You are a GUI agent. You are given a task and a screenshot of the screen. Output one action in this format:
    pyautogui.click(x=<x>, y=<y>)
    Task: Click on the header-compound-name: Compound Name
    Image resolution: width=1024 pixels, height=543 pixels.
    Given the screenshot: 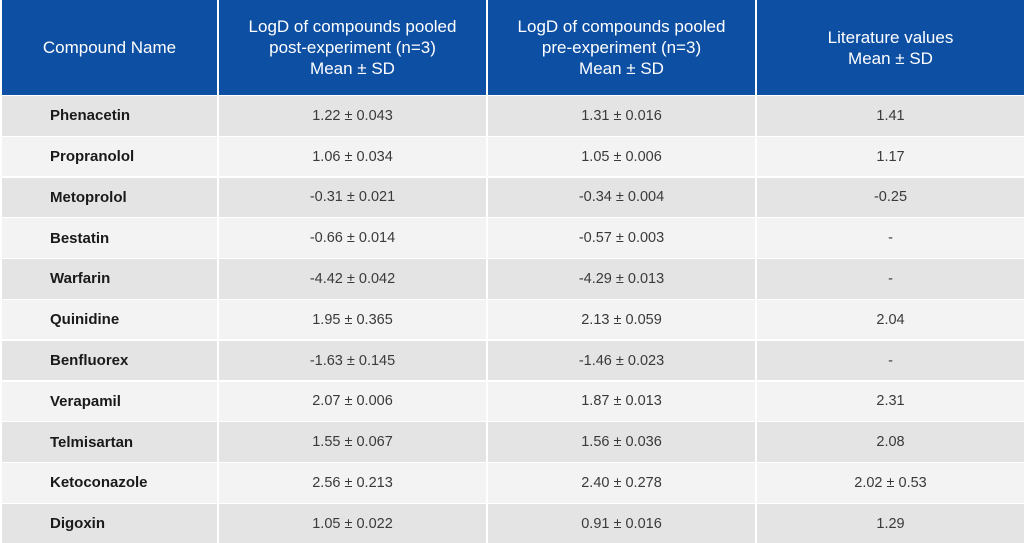 What is the action you would take?
    pyautogui.click(x=109, y=47)
    